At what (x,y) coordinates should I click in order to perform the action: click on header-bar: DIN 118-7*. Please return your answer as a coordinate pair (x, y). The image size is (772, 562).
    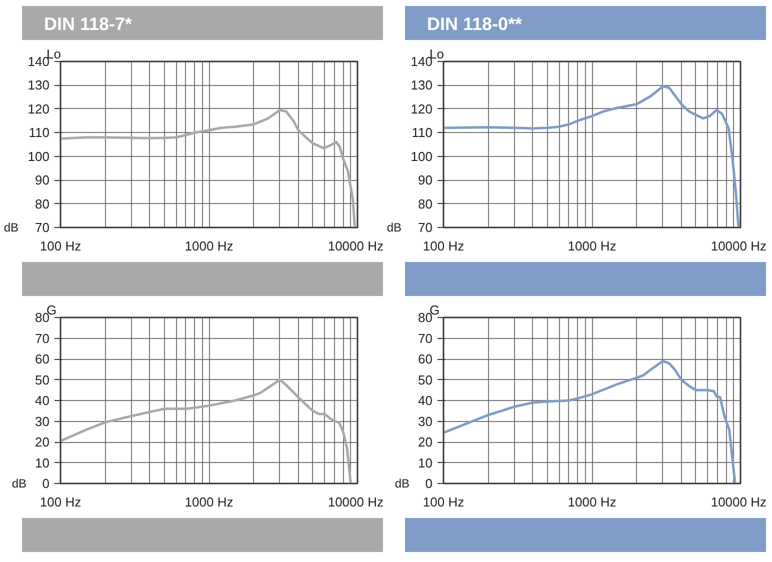
    Looking at the image, I should click on (202, 23).